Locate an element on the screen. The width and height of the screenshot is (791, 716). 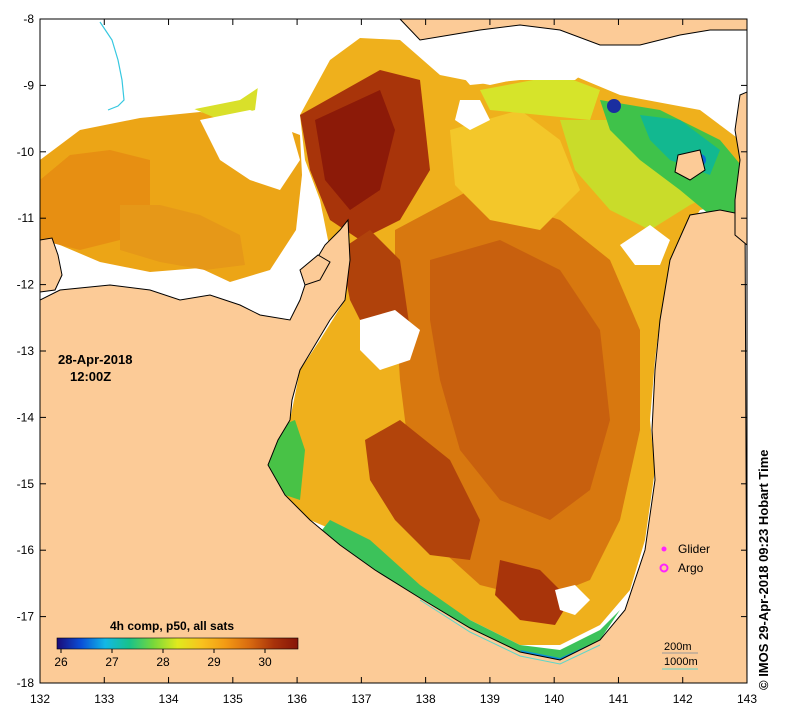
argo-marker-icon is located at coordinates (664, 568).